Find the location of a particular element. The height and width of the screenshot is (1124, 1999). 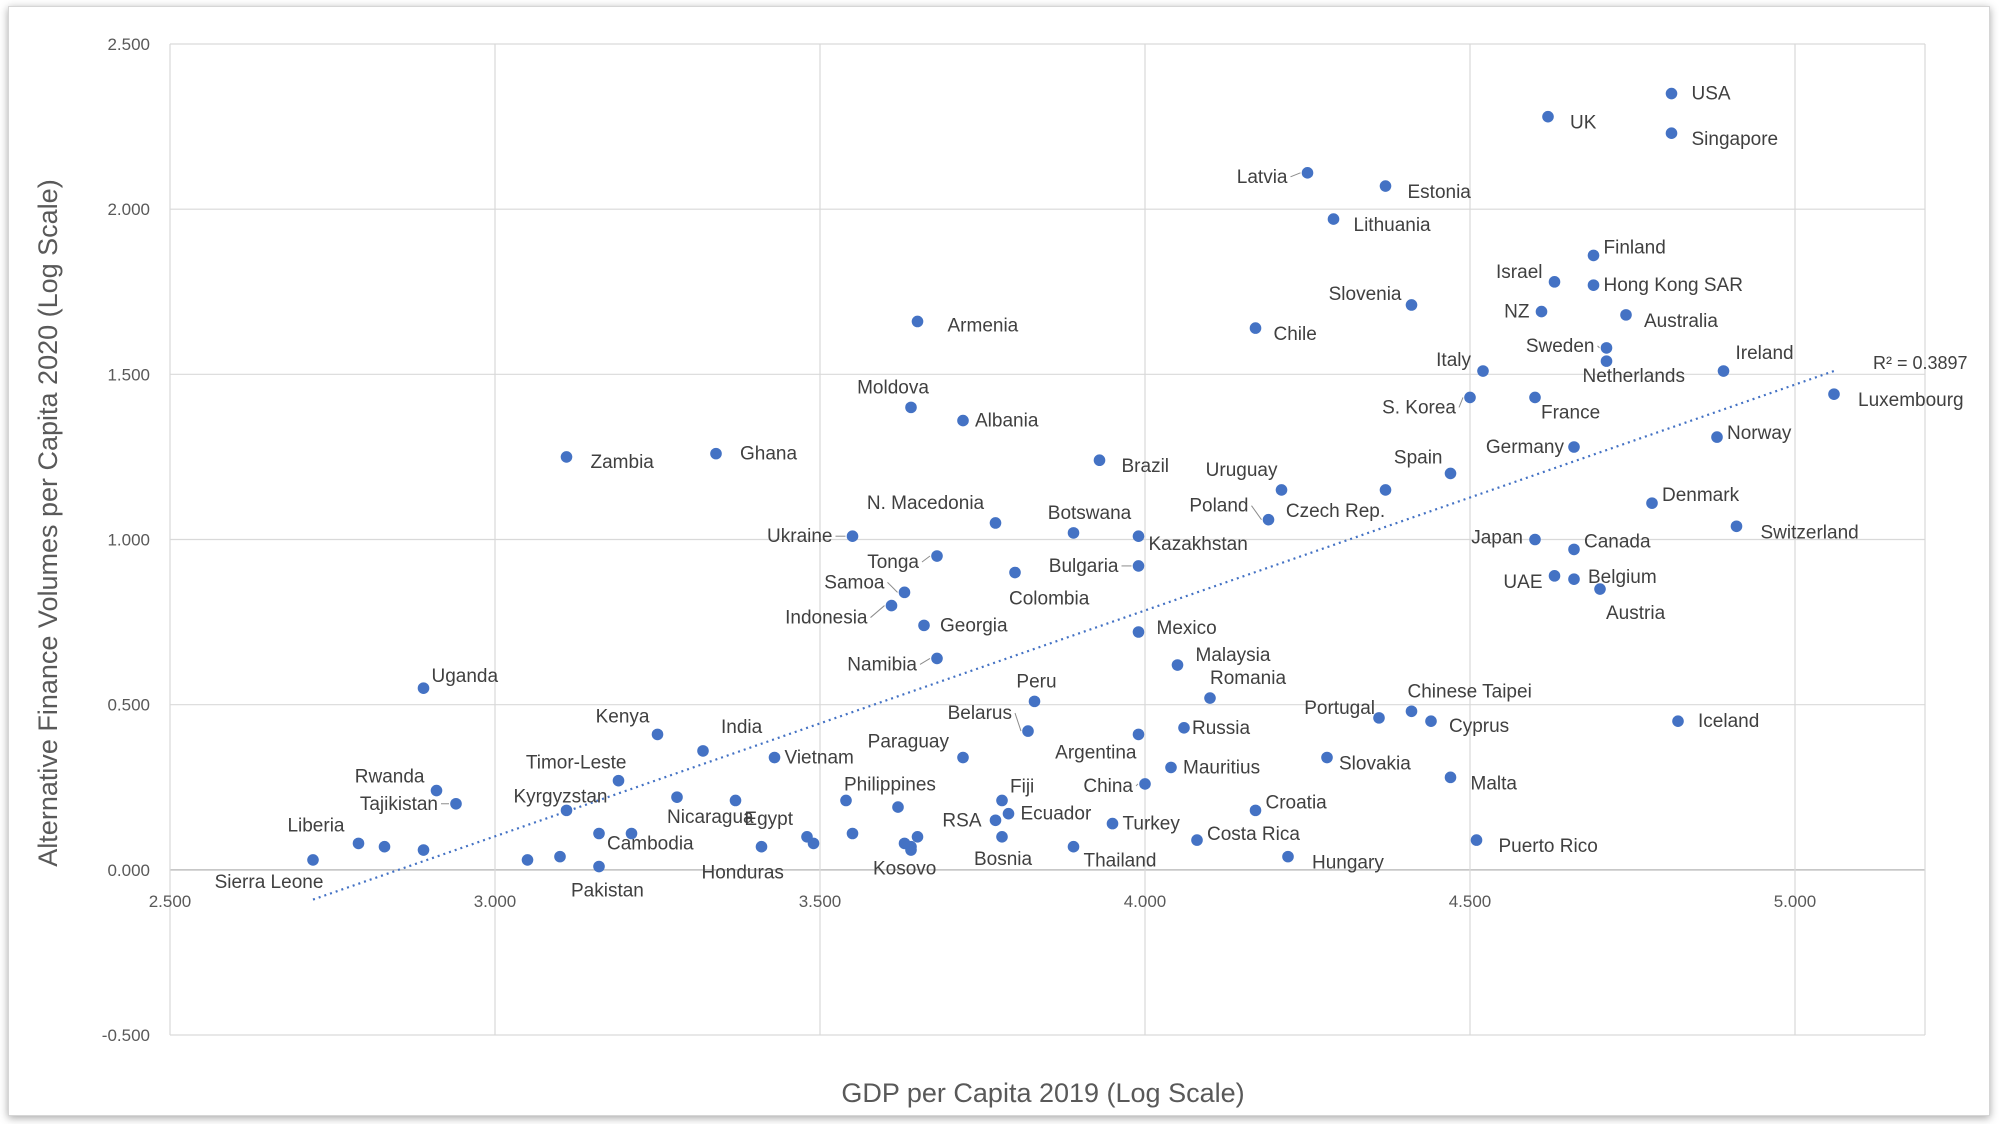

x-tick-label: 3.000 is located at coordinates (495, 901).